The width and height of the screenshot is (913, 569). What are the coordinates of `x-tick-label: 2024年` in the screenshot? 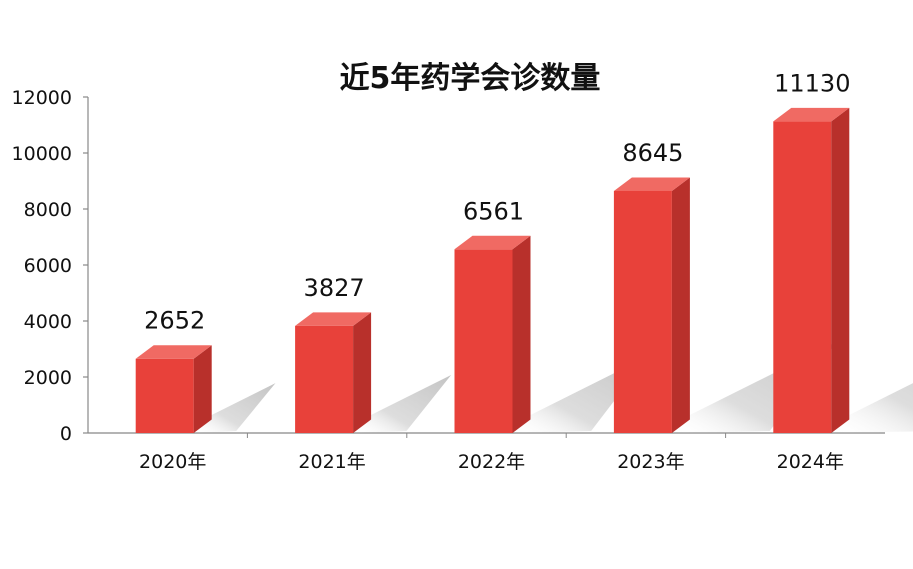 It's located at (810, 462).